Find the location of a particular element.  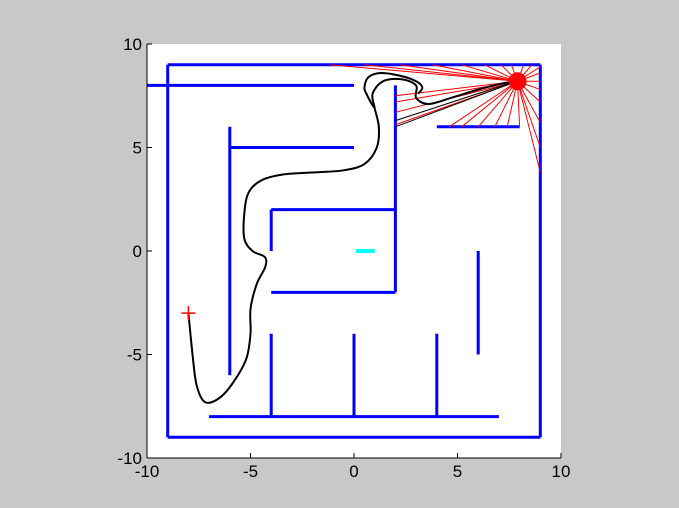

x-tick-label: 0 is located at coordinates (353, 471).